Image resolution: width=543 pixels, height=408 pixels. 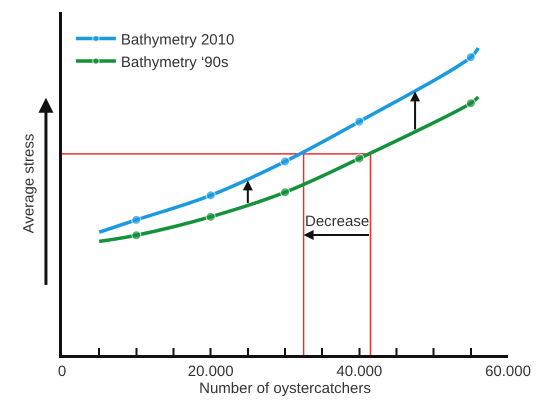 What do you see at coordinates (62, 371) in the screenshot?
I see `x-tick-label: 0` at bounding box center [62, 371].